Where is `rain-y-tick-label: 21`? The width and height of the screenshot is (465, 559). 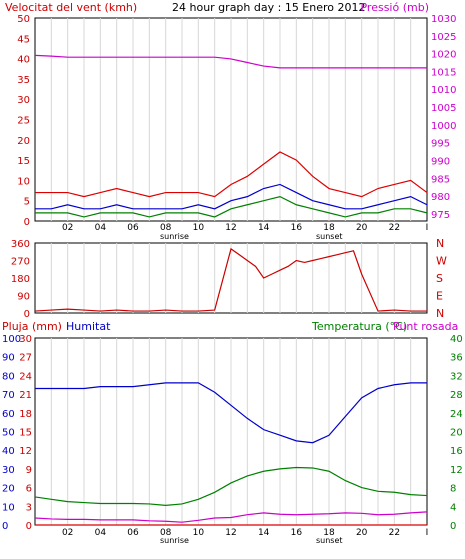
rain-y-tick-label: 21 is located at coordinates (25, 395).